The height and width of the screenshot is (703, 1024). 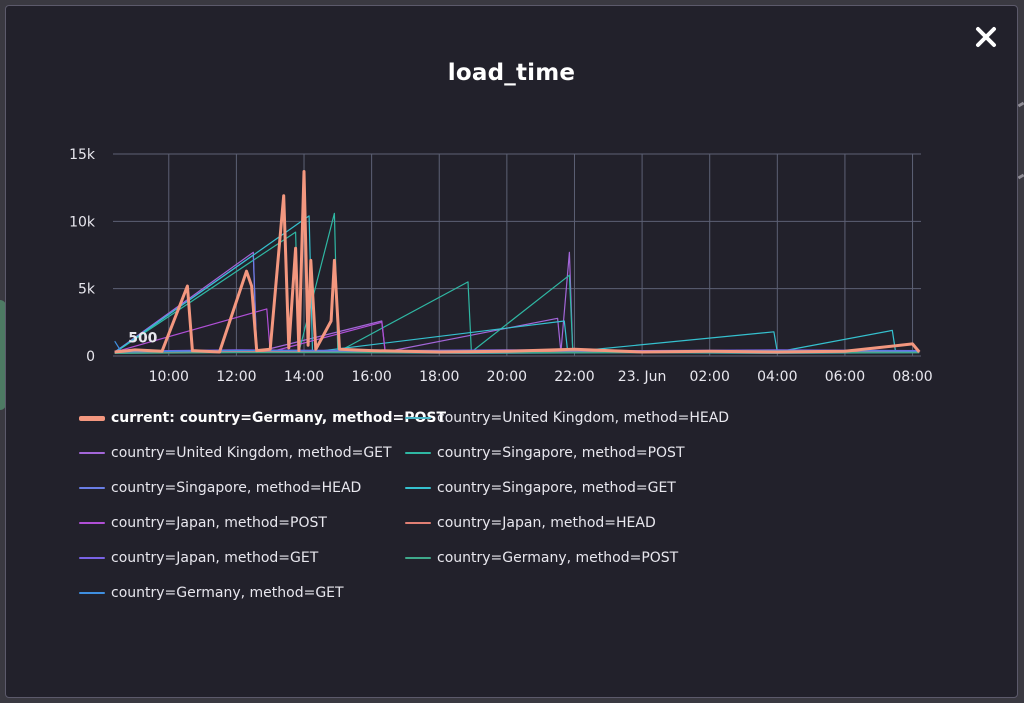 I want to click on legend-item: country=Japan, method=GET, so click(x=198, y=558).